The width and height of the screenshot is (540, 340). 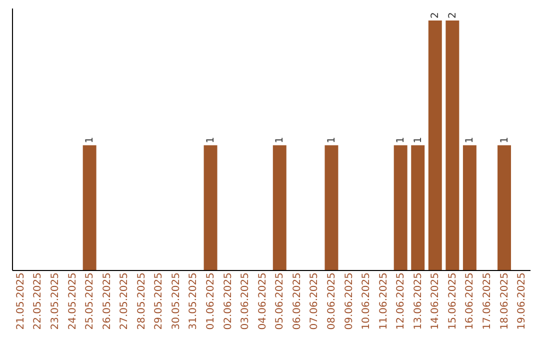 I want to click on x-tick-label: 29.05.2025, so click(x=159, y=301).